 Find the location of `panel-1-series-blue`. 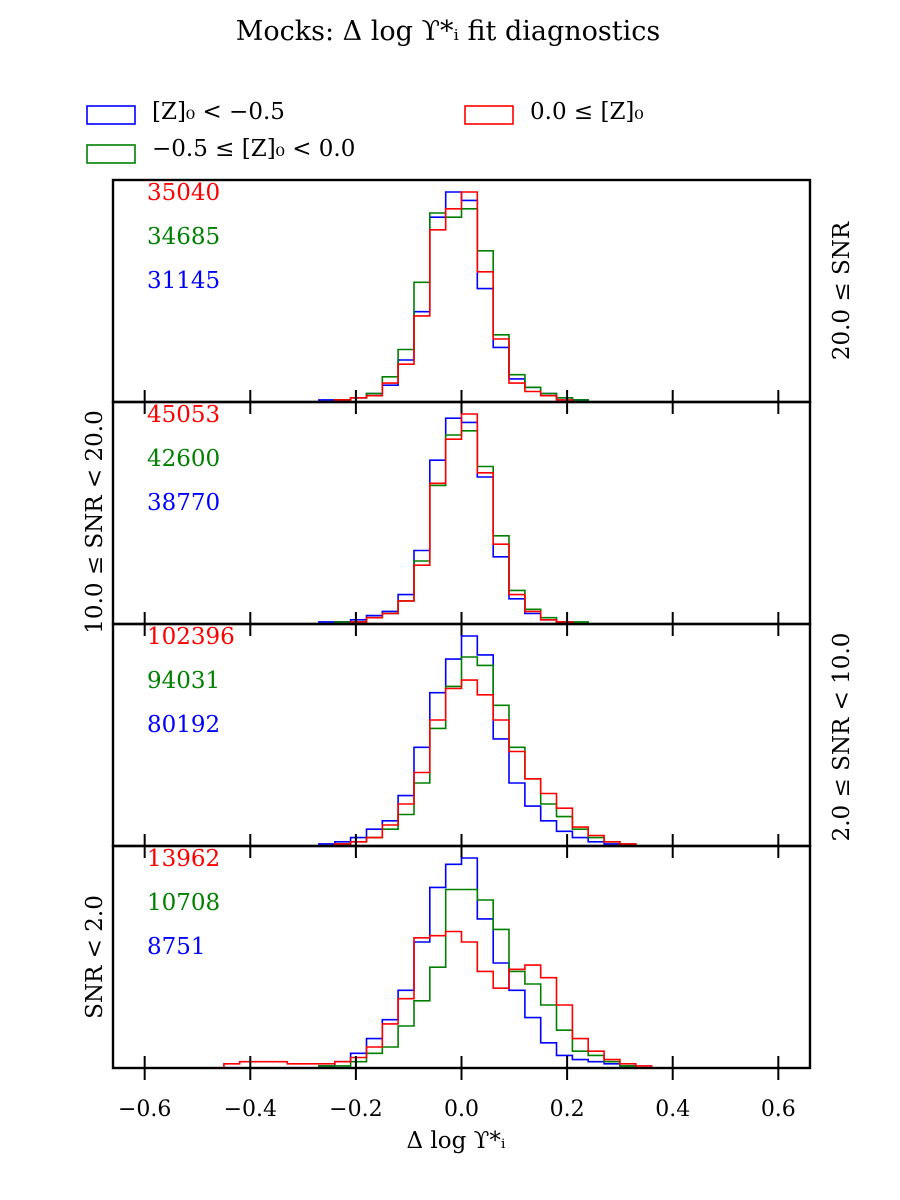

panel-1-series-blue is located at coordinates (453, 297).